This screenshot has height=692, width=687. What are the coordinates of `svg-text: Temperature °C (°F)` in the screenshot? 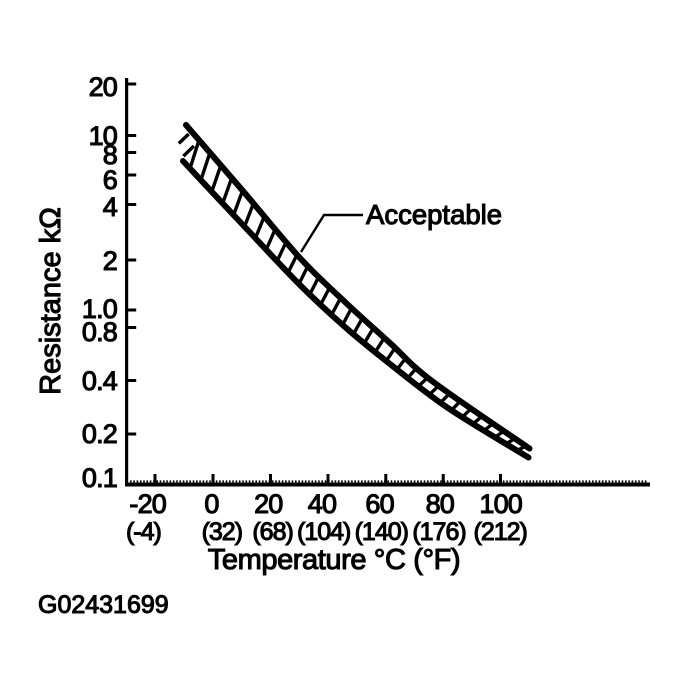 It's located at (334, 560).